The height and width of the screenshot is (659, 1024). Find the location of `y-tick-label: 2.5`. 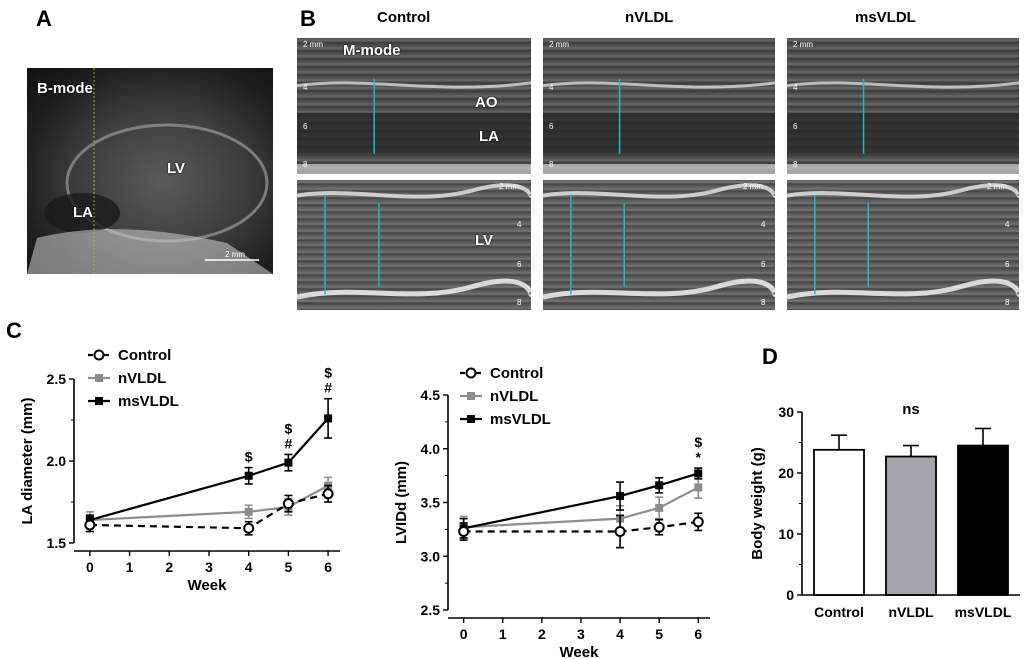

y-tick-label: 2.5 is located at coordinates (431, 610).